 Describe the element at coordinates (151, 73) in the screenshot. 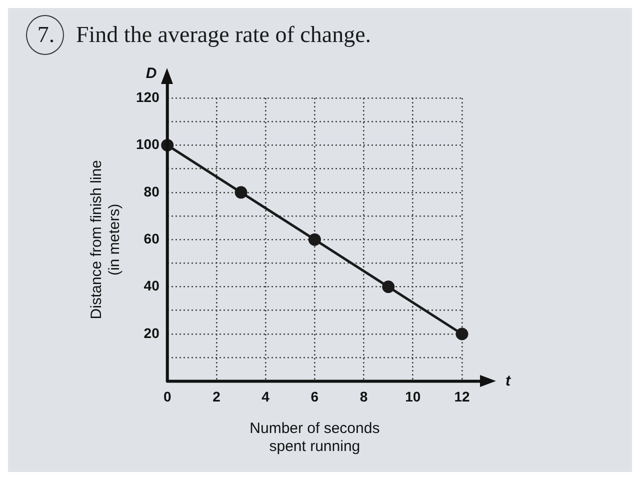

I see `text: D` at that location.